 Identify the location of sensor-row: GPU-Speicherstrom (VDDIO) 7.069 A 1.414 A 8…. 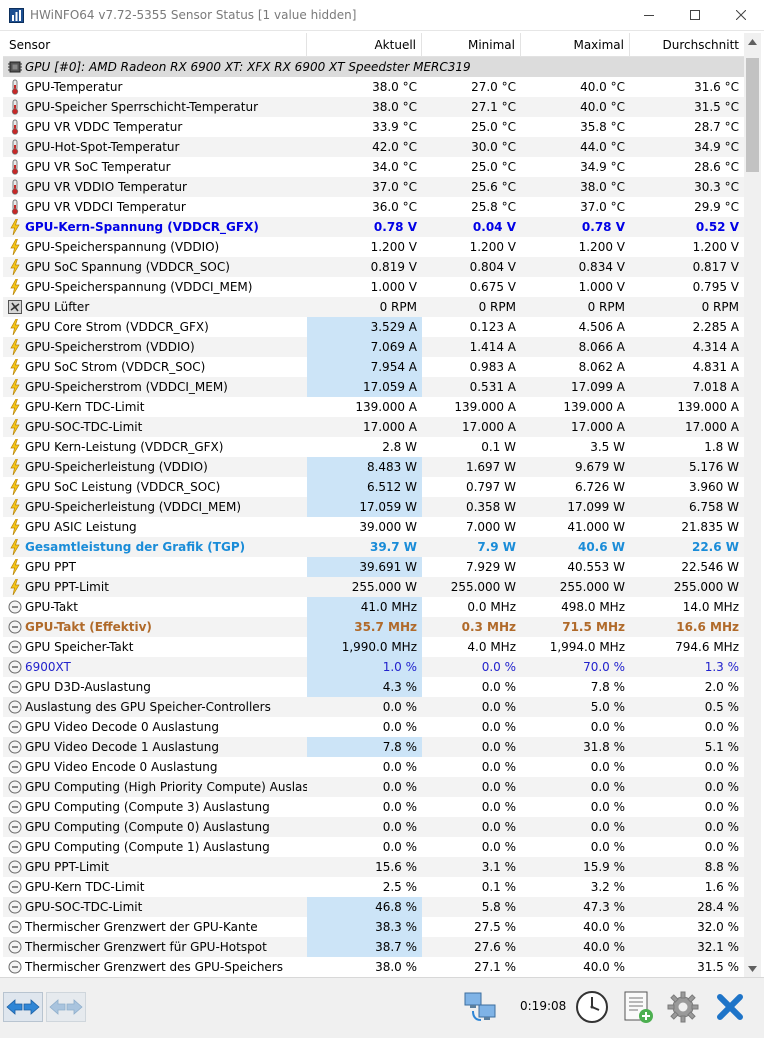
(373, 347).